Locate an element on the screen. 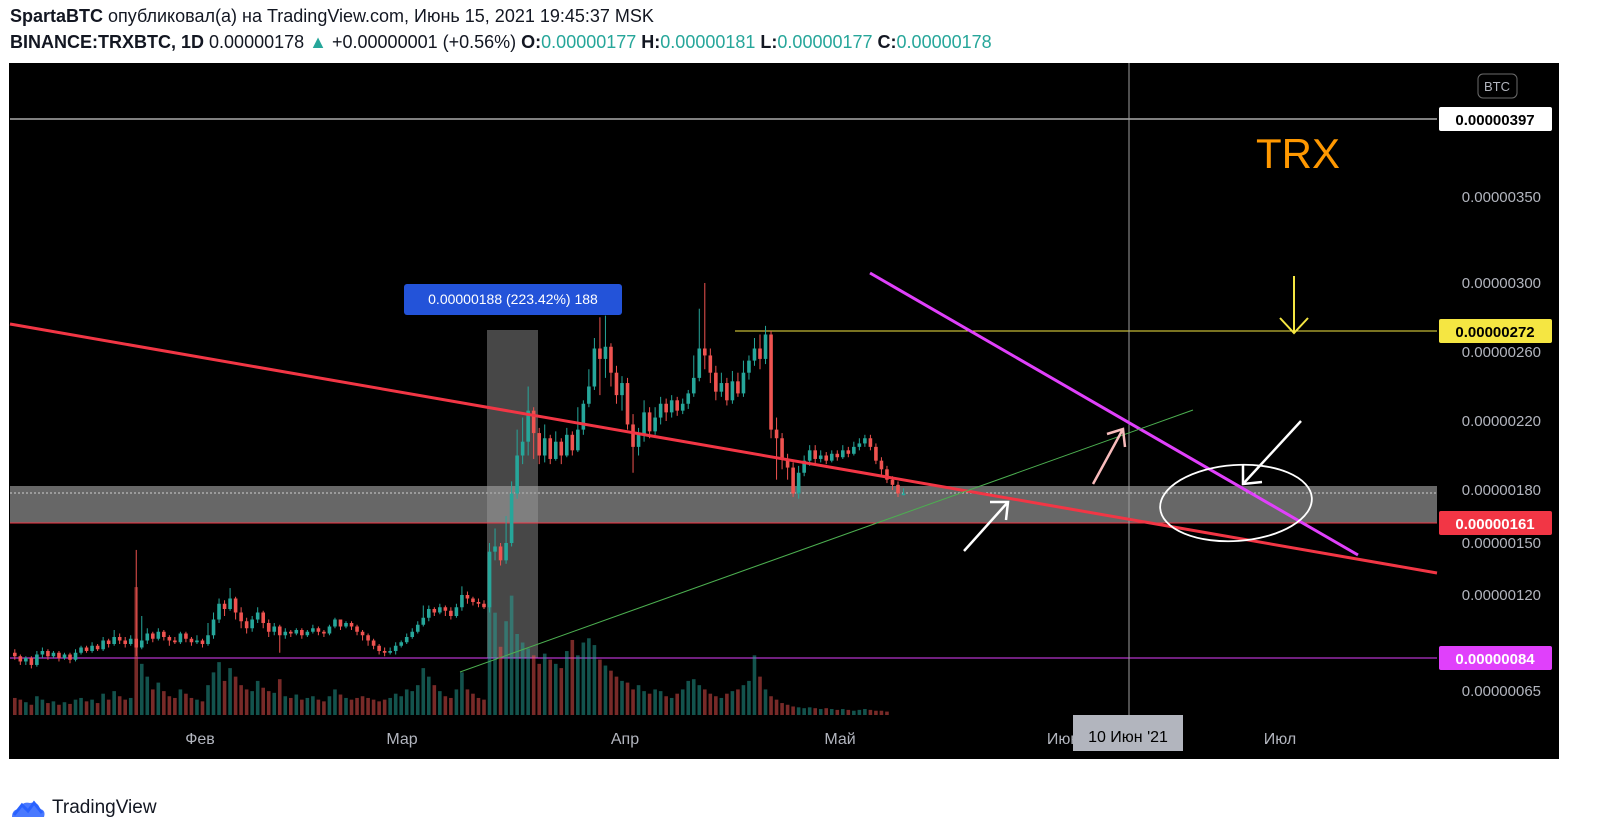  low-value: 0.00000177 is located at coordinates (825, 42).